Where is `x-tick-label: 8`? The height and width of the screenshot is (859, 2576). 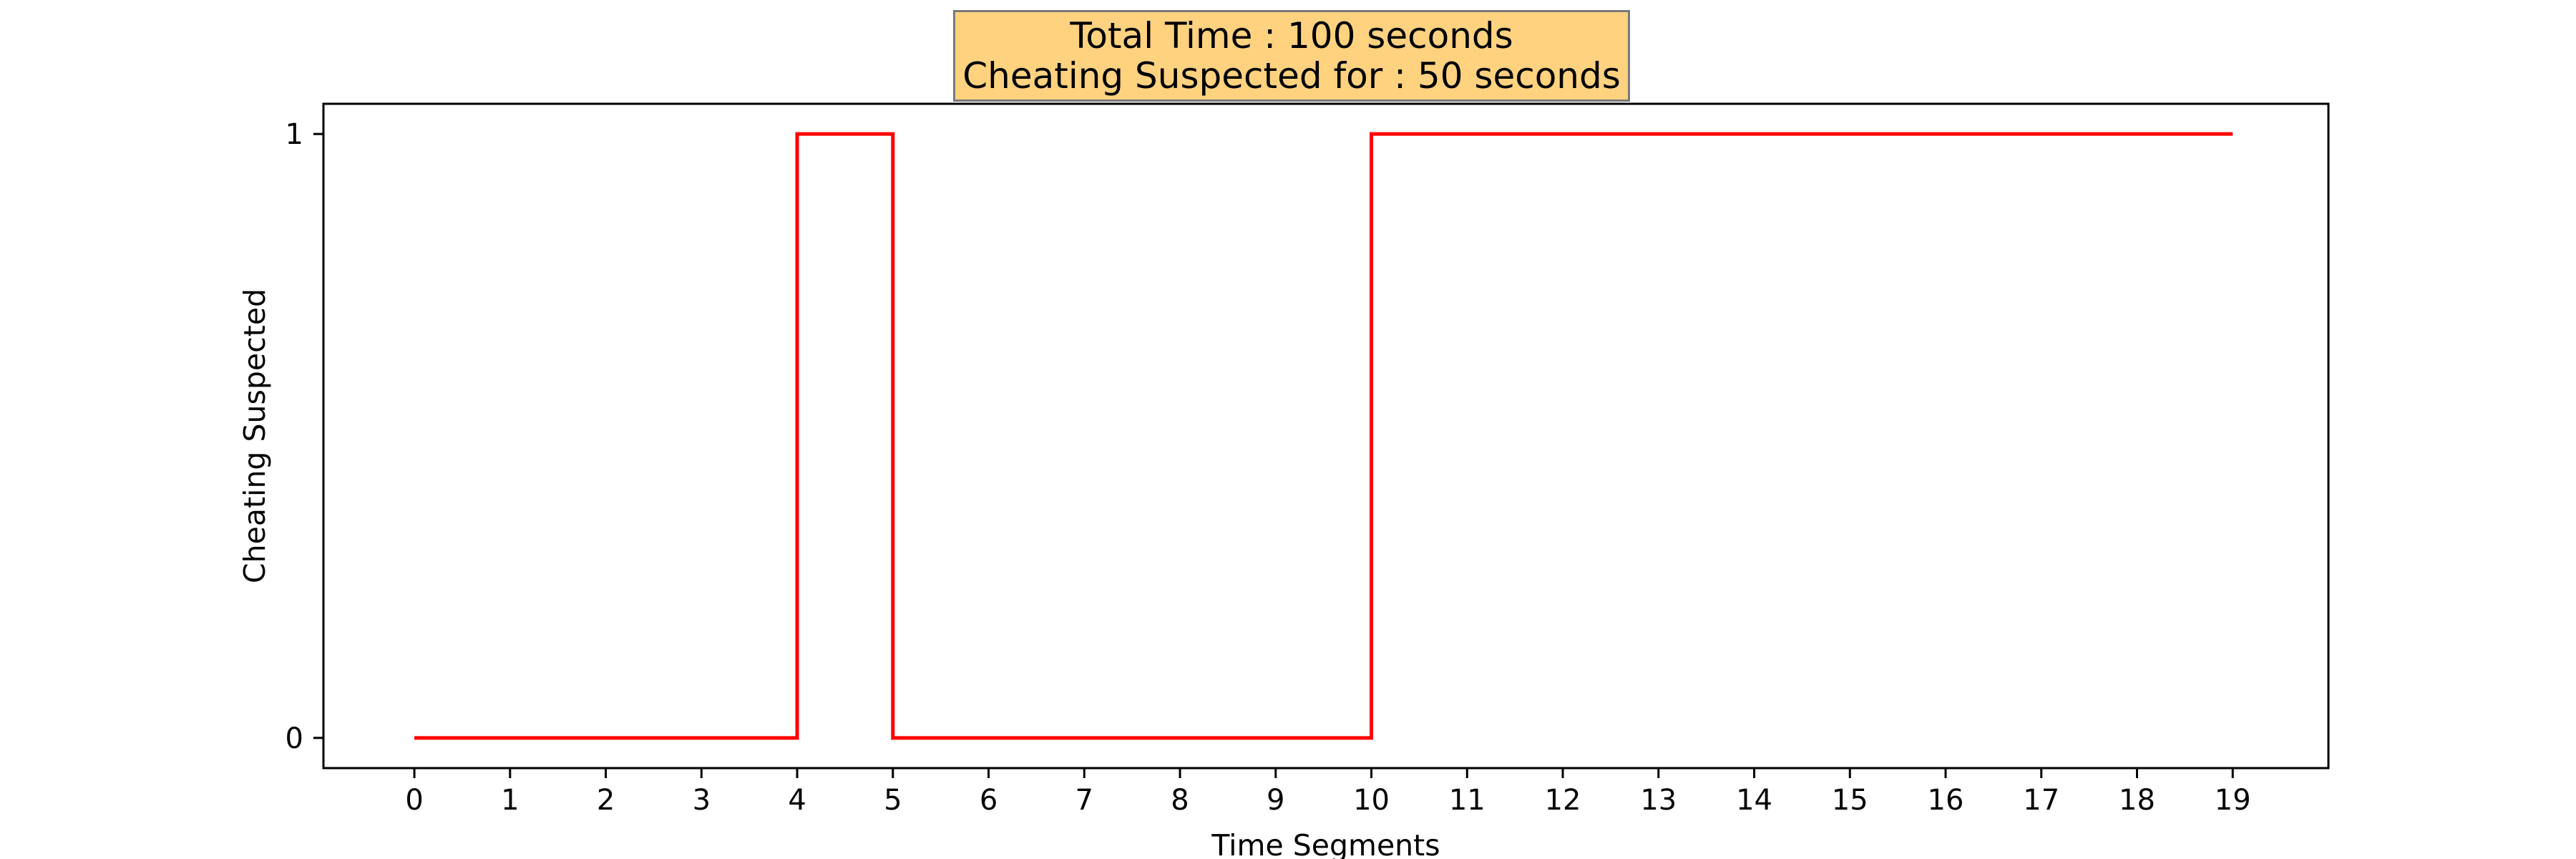 x-tick-label: 8 is located at coordinates (1180, 800).